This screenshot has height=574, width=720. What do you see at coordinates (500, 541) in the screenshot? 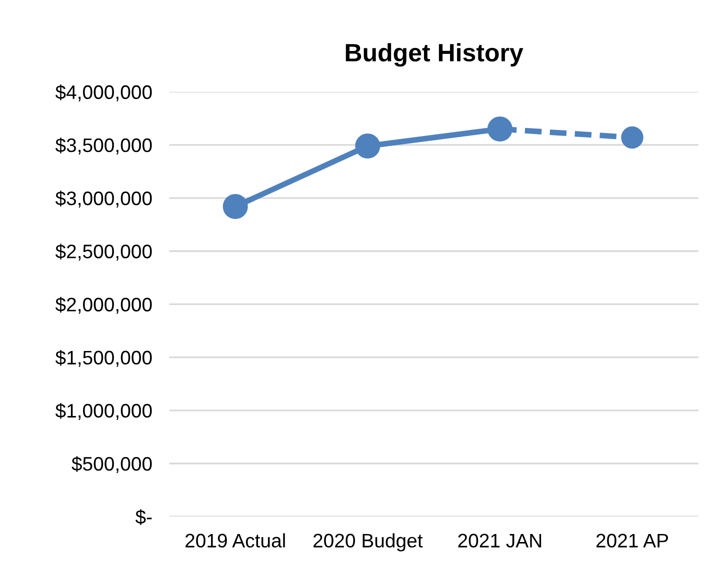
I see `x-tick-label: 2021 JAN` at bounding box center [500, 541].